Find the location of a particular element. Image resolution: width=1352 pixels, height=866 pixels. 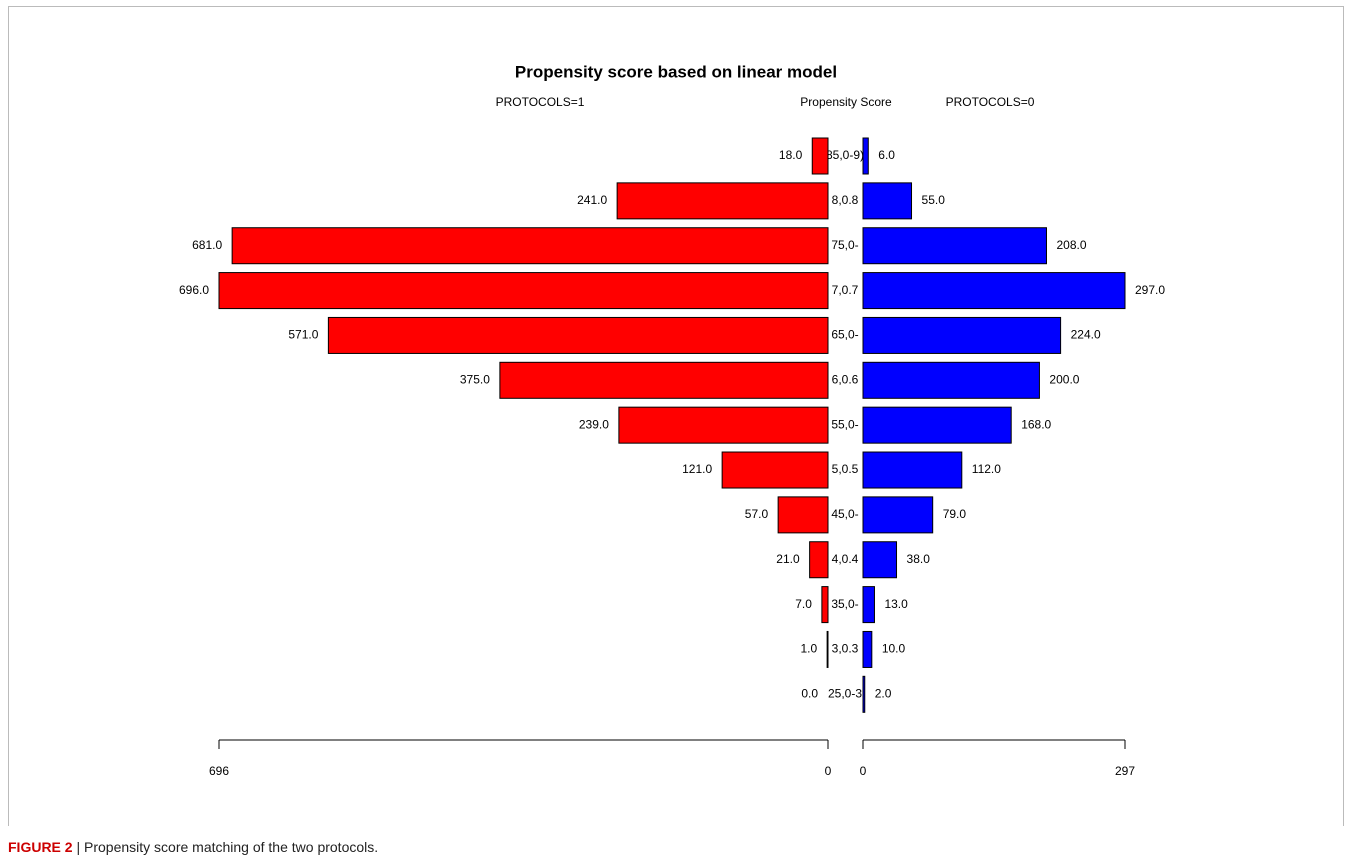

legend-label: PROTOCOLS=1 is located at coordinates (540, 102).